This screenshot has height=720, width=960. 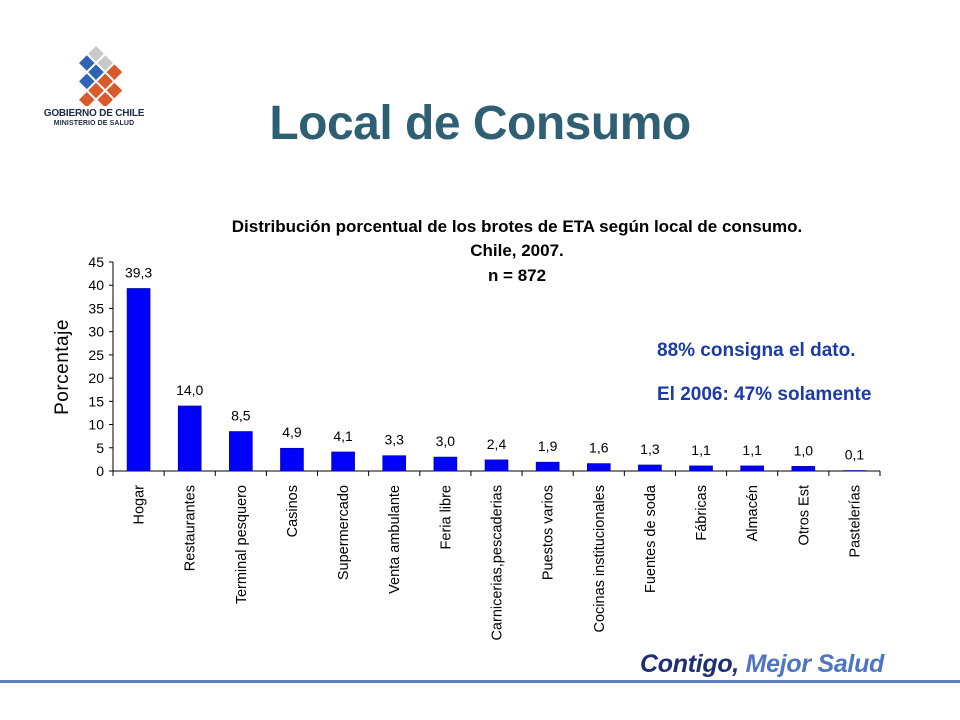 I want to click on y-tick-label: 35, so click(x=96, y=308).